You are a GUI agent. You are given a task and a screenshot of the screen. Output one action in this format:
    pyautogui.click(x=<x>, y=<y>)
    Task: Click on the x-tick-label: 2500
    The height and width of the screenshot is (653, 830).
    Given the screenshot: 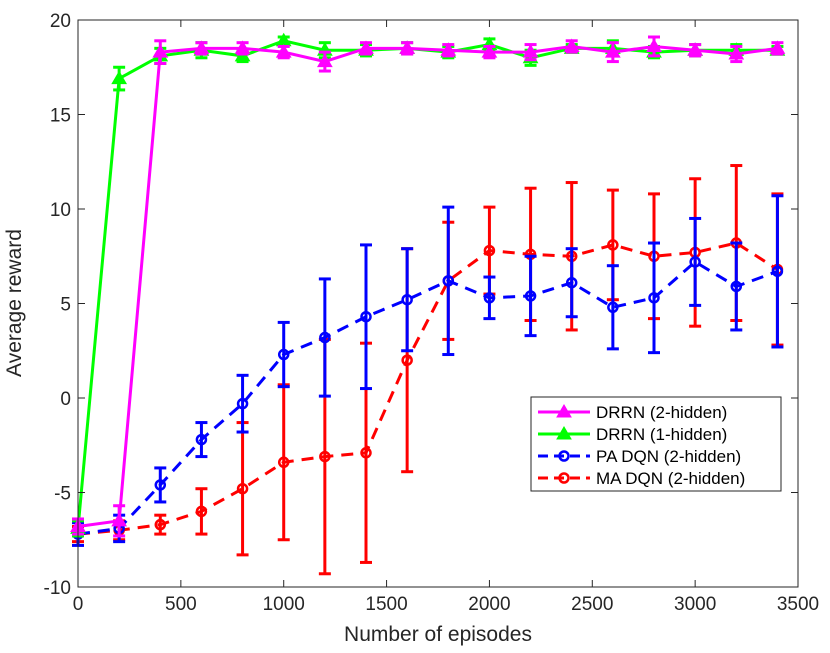 What is the action you would take?
    pyautogui.click(x=592, y=604)
    